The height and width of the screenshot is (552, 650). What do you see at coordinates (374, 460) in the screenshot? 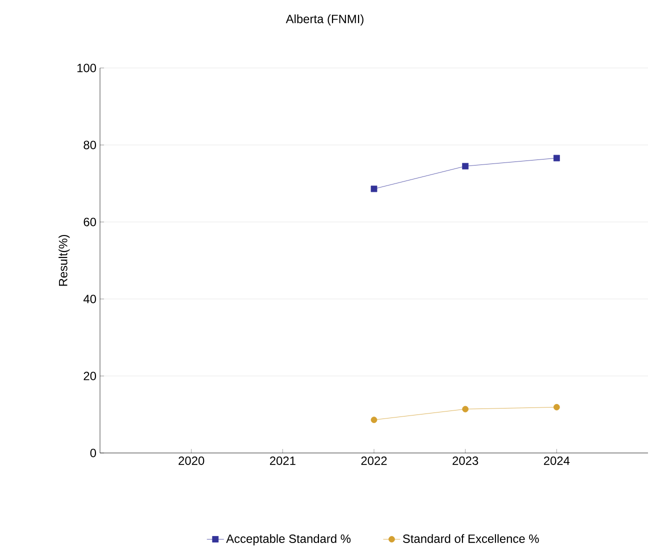
I see `x-tick-label: 2022` at bounding box center [374, 460].